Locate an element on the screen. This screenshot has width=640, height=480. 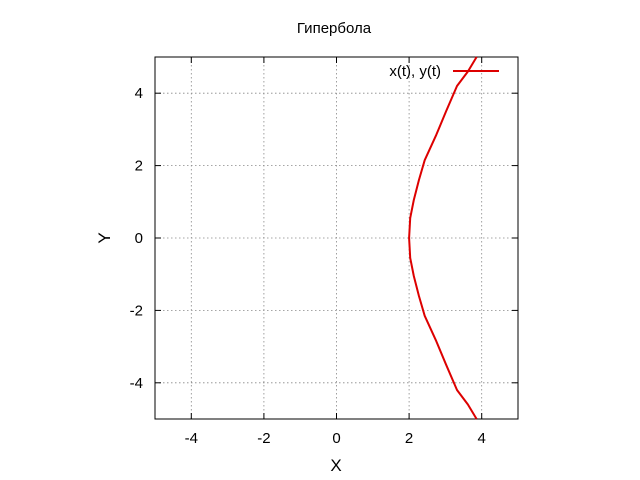
x-tick-label-3: 2 is located at coordinates (409, 438).